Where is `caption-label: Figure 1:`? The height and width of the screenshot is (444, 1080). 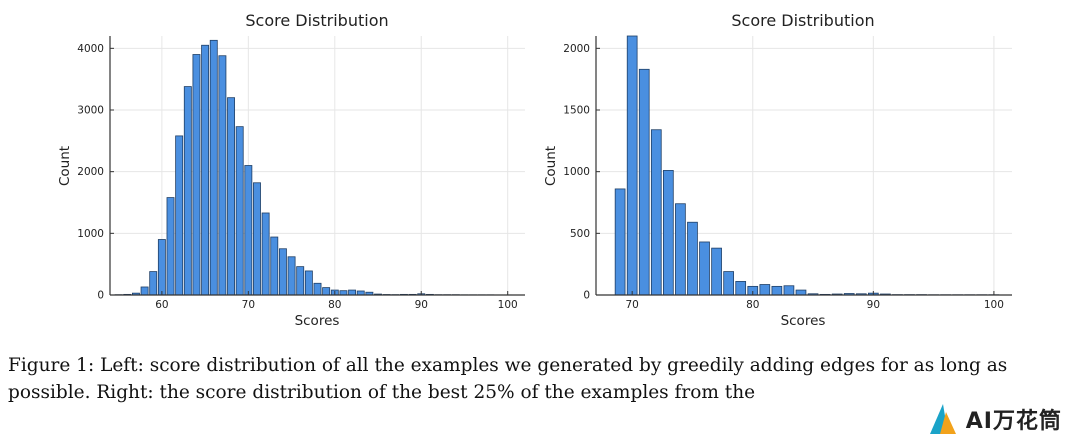 caption-label: Figure 1: is located at coordinates (51, 365).